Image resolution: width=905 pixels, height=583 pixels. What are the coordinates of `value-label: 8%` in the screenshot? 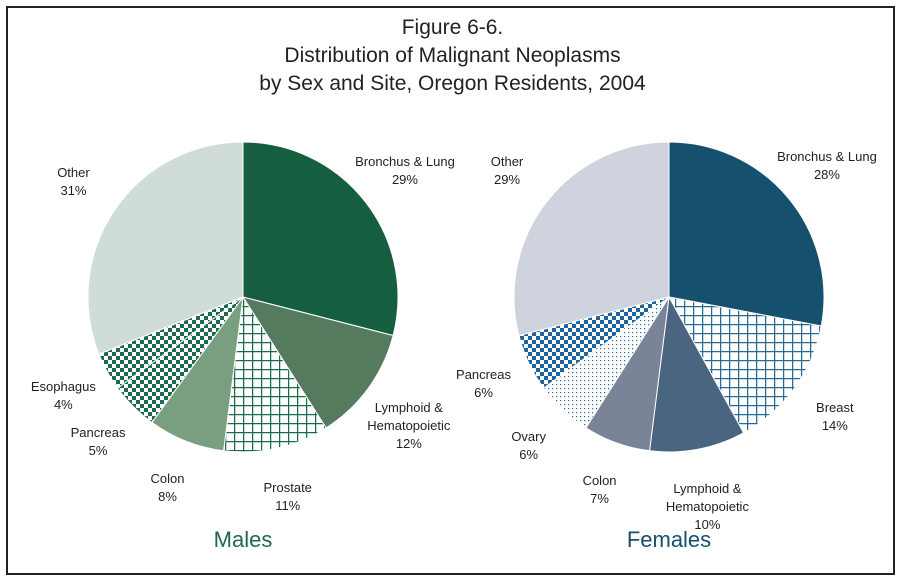 It's located at (167, 496).